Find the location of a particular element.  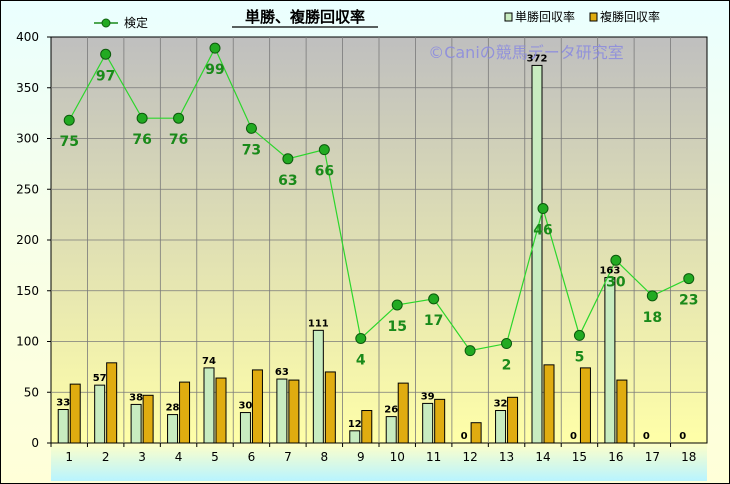

y-tick-label: 200 is located at coordinates (27, 240).